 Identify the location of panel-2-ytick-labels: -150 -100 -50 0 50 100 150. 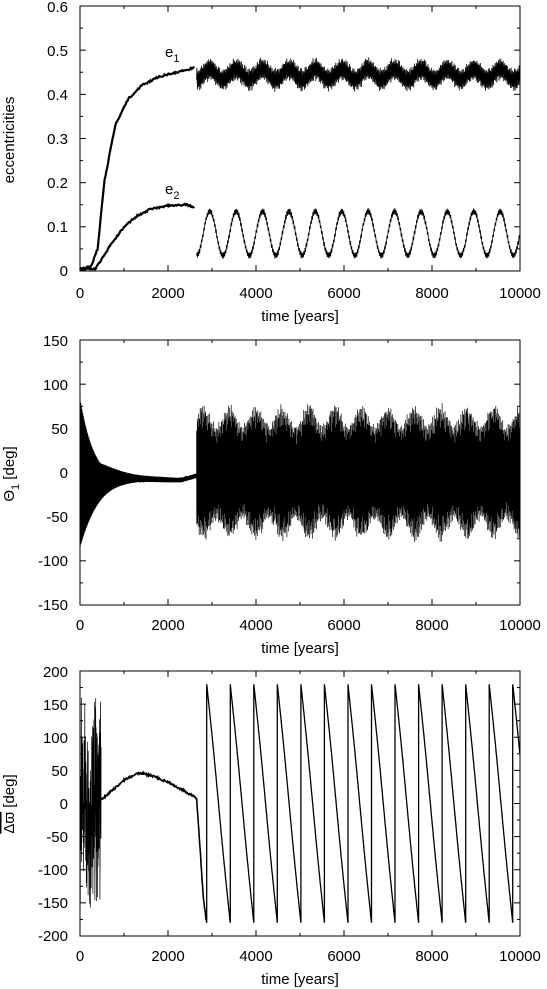
(53, 473).